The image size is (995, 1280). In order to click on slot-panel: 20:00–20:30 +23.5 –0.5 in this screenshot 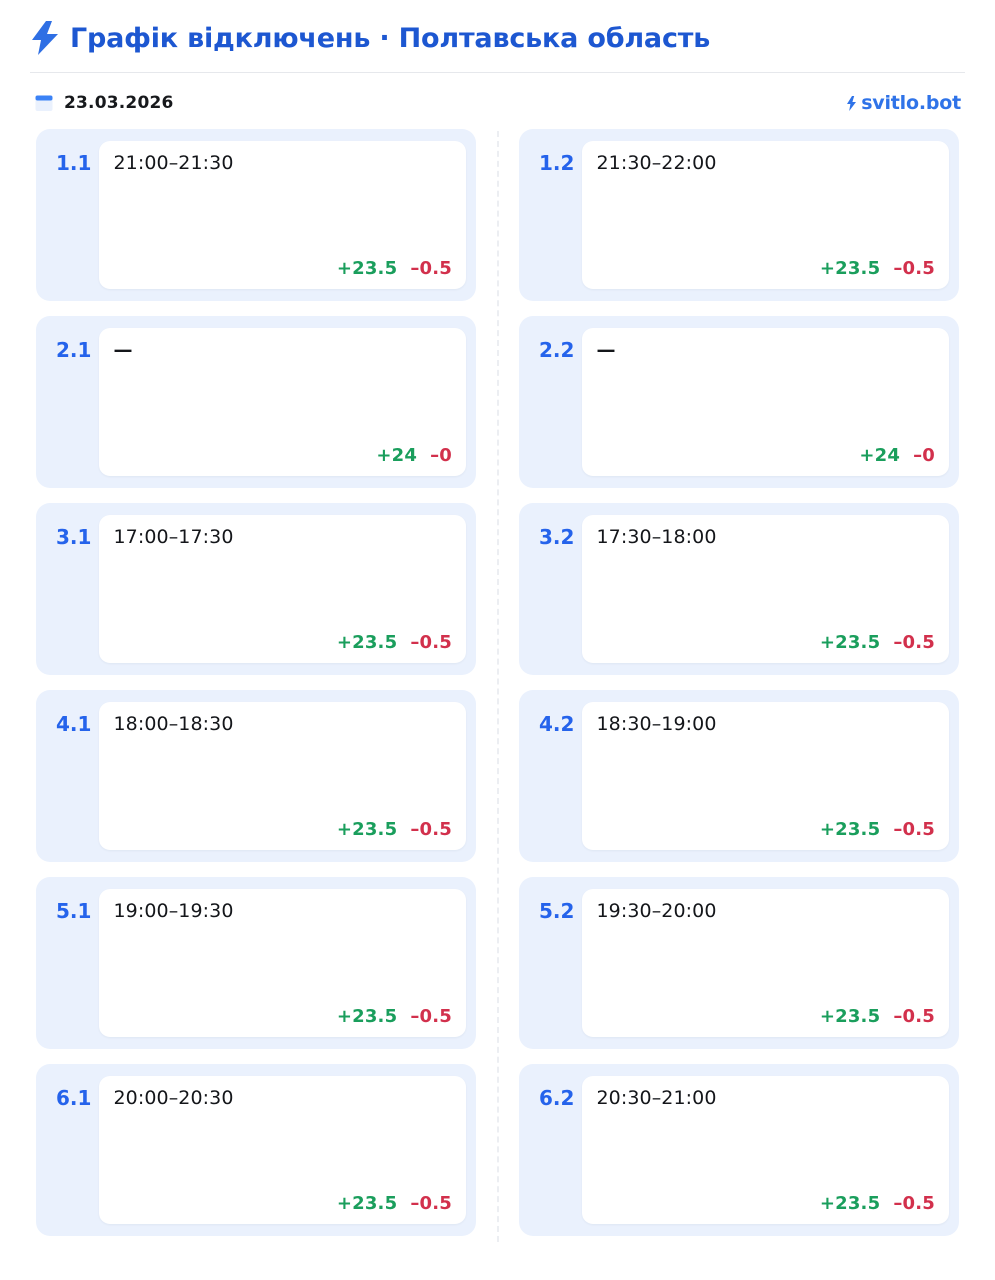, I will do `click(282, 1150)`.